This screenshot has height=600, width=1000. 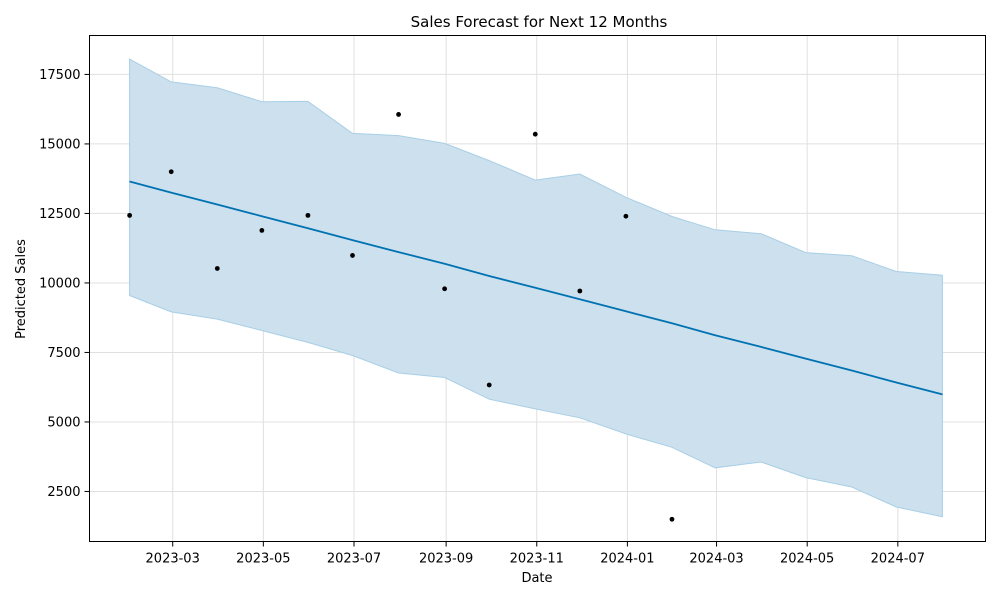 I want to click on x-axis-label: Date, so click(x=536, y=578).